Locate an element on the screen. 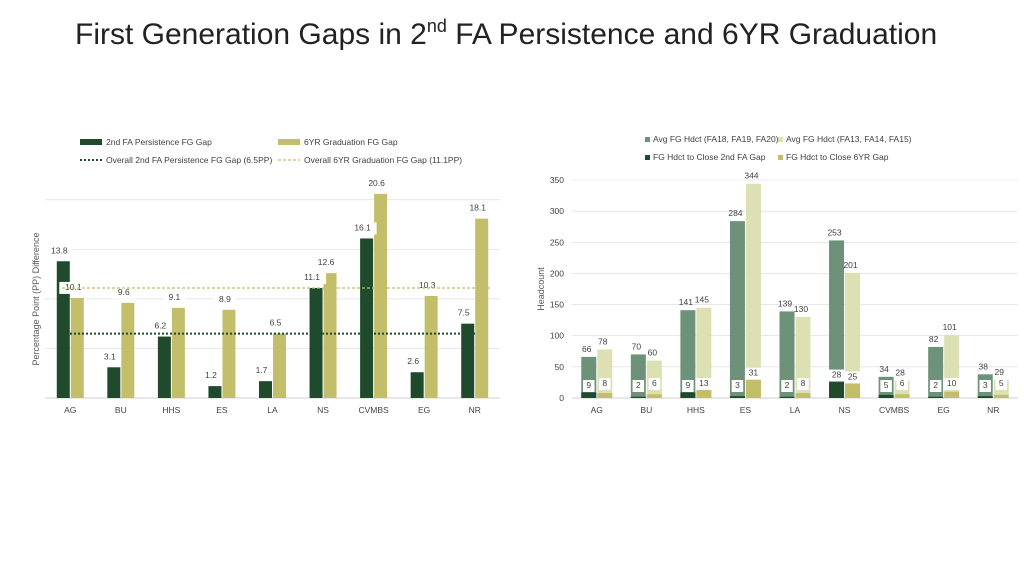  bar-close-2nd-BU is located at coordinates (638, 397).